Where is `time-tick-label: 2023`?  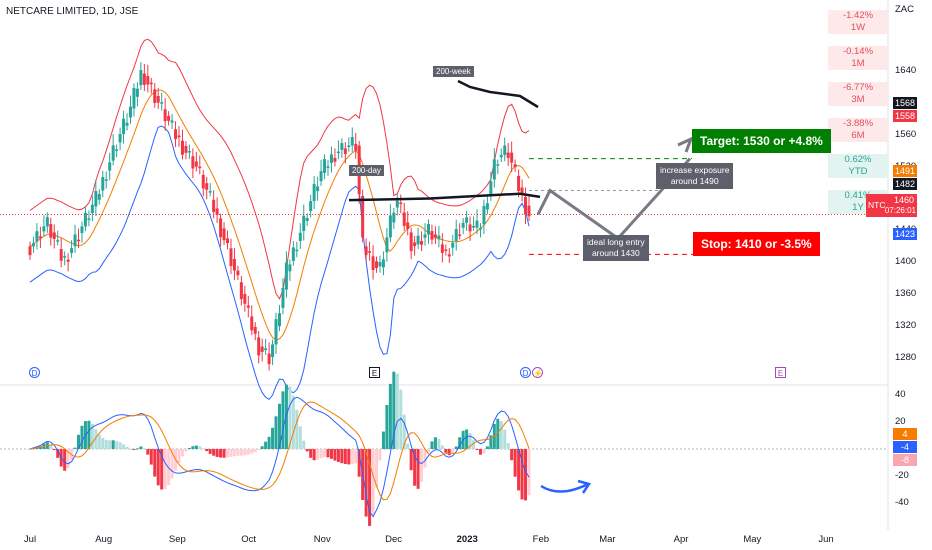 time-tick-label: 2023 is located at coordinates (467, 539).